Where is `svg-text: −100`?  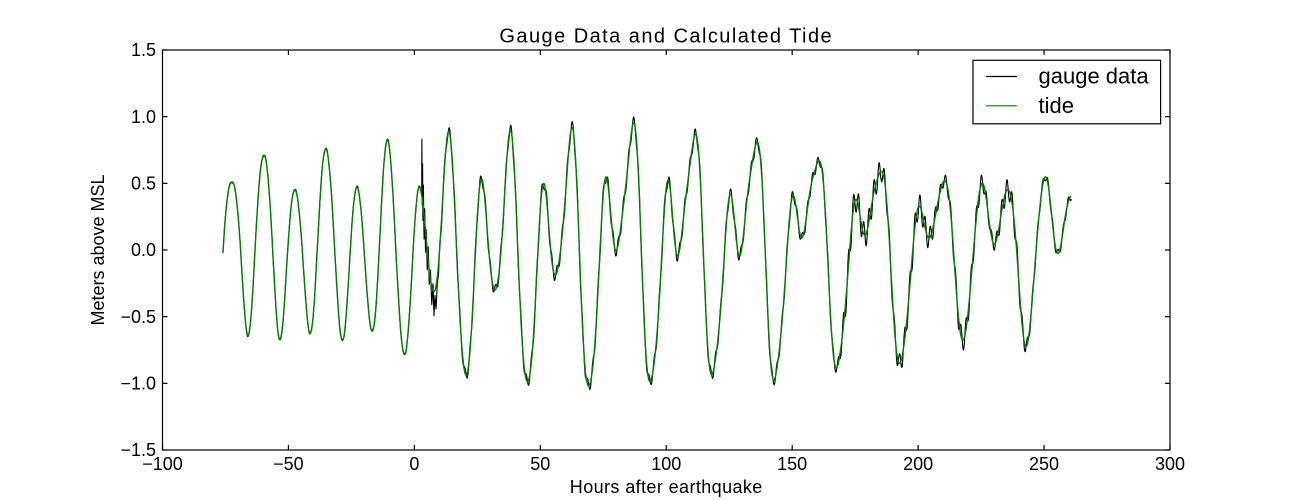
svg-text: −100 is located at coordinates (162, 464).